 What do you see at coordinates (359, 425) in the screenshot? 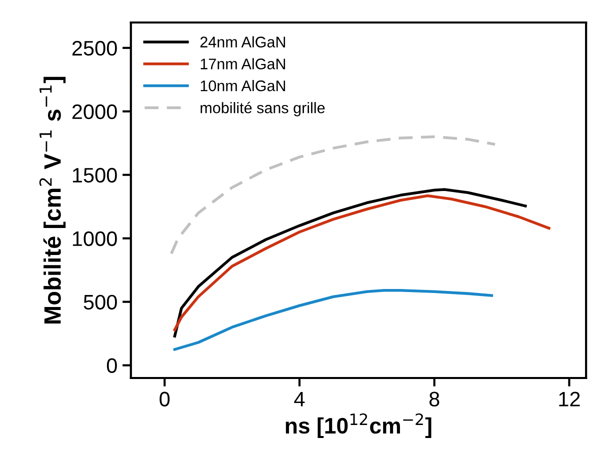
I see `x-axis-title: ns [10$^{12}$cm$^{−2}$]` at bounding box center [359, 425].